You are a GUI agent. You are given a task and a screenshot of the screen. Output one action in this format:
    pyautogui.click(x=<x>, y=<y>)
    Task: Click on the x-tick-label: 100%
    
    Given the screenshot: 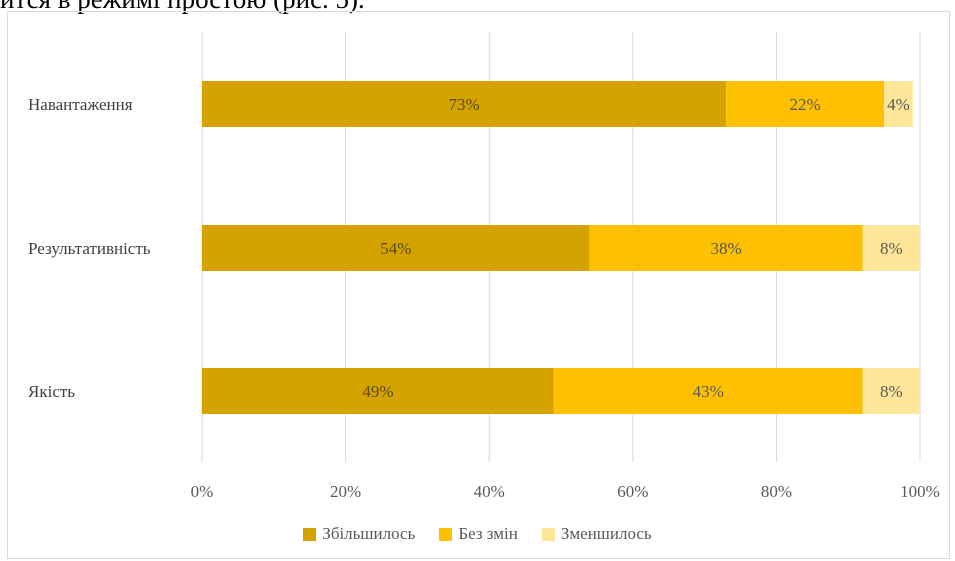 What is the action you would take?
    pyautogui.click(x=920, y=491)
    